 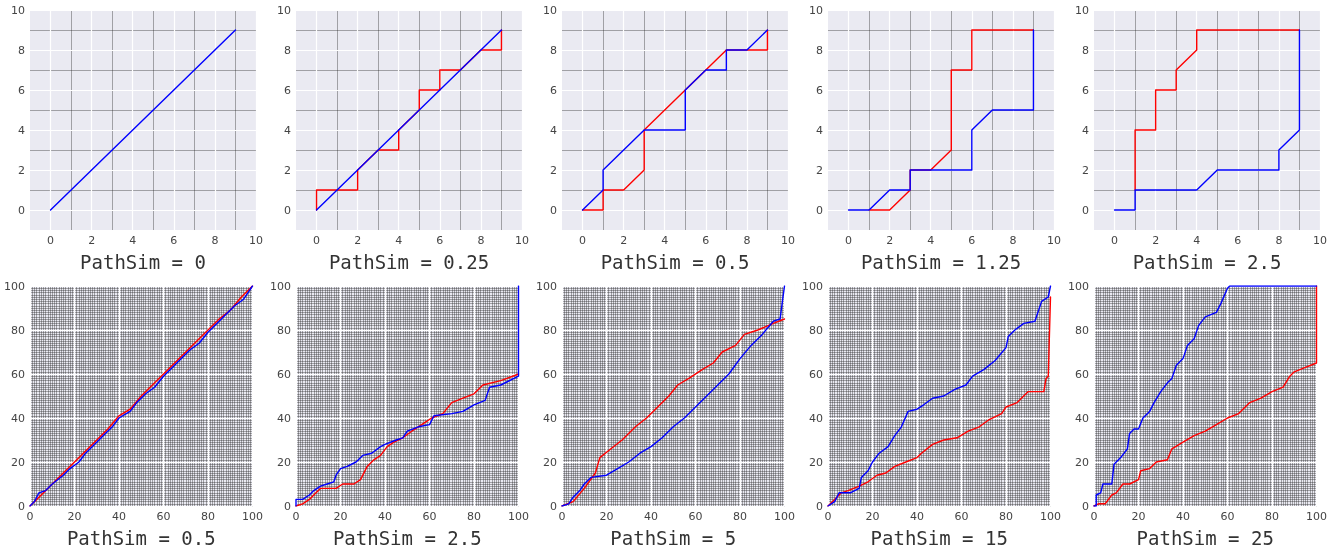 I want to click on x-axis-title: PathSim = 1.25, so click(x=941, y=261).